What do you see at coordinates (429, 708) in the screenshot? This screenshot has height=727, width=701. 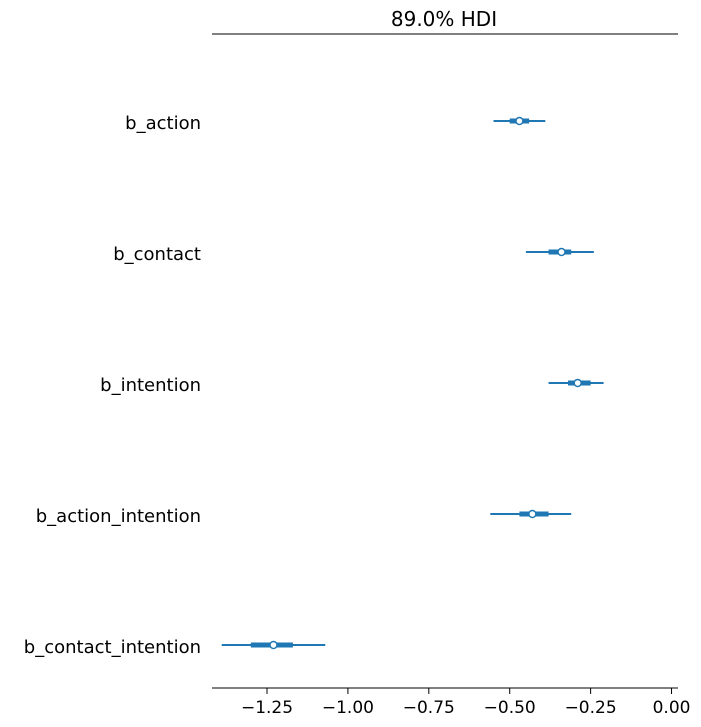 I see `x-tick-label: −0.75` at bounding box center [429, 708].